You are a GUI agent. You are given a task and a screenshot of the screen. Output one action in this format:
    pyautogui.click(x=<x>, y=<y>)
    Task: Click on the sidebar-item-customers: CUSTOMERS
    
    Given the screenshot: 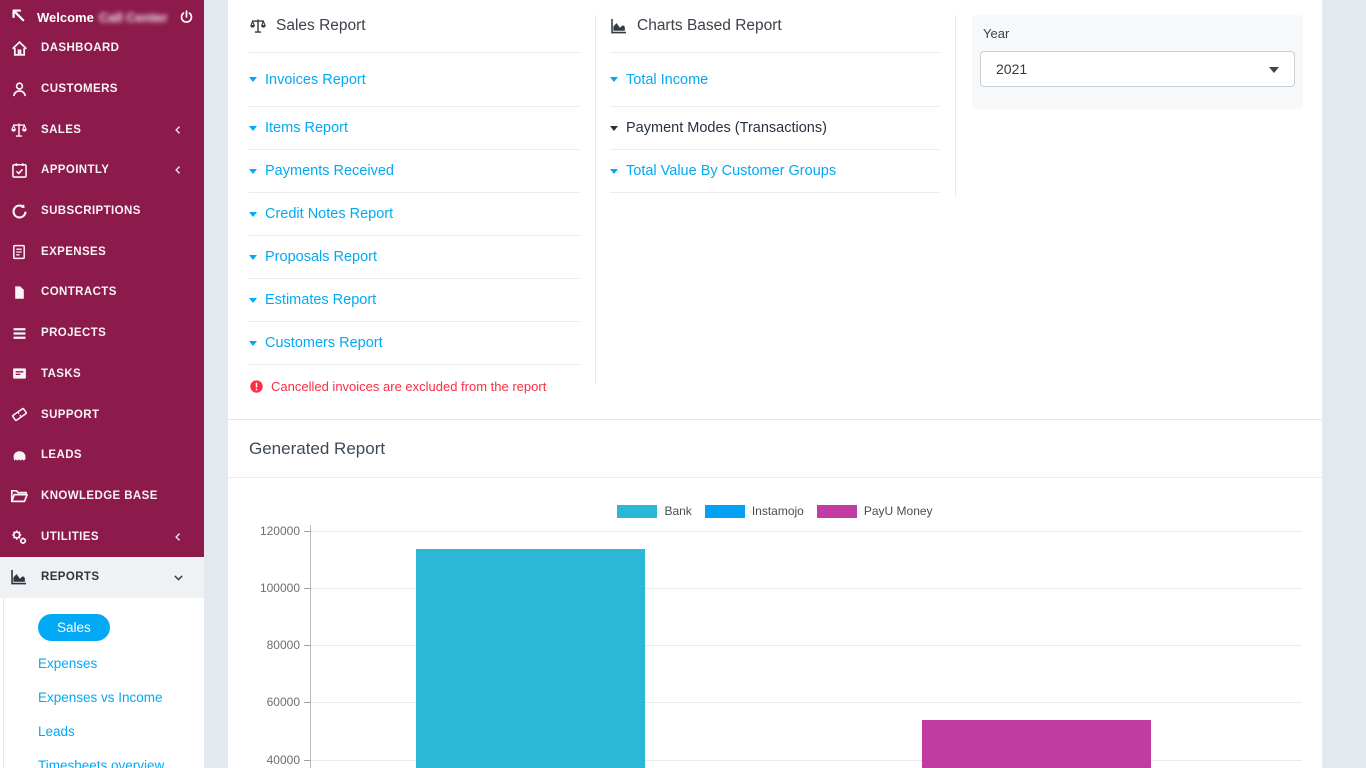 What is the action you would take?
    pyautogui.click(x=102, y=89)
    